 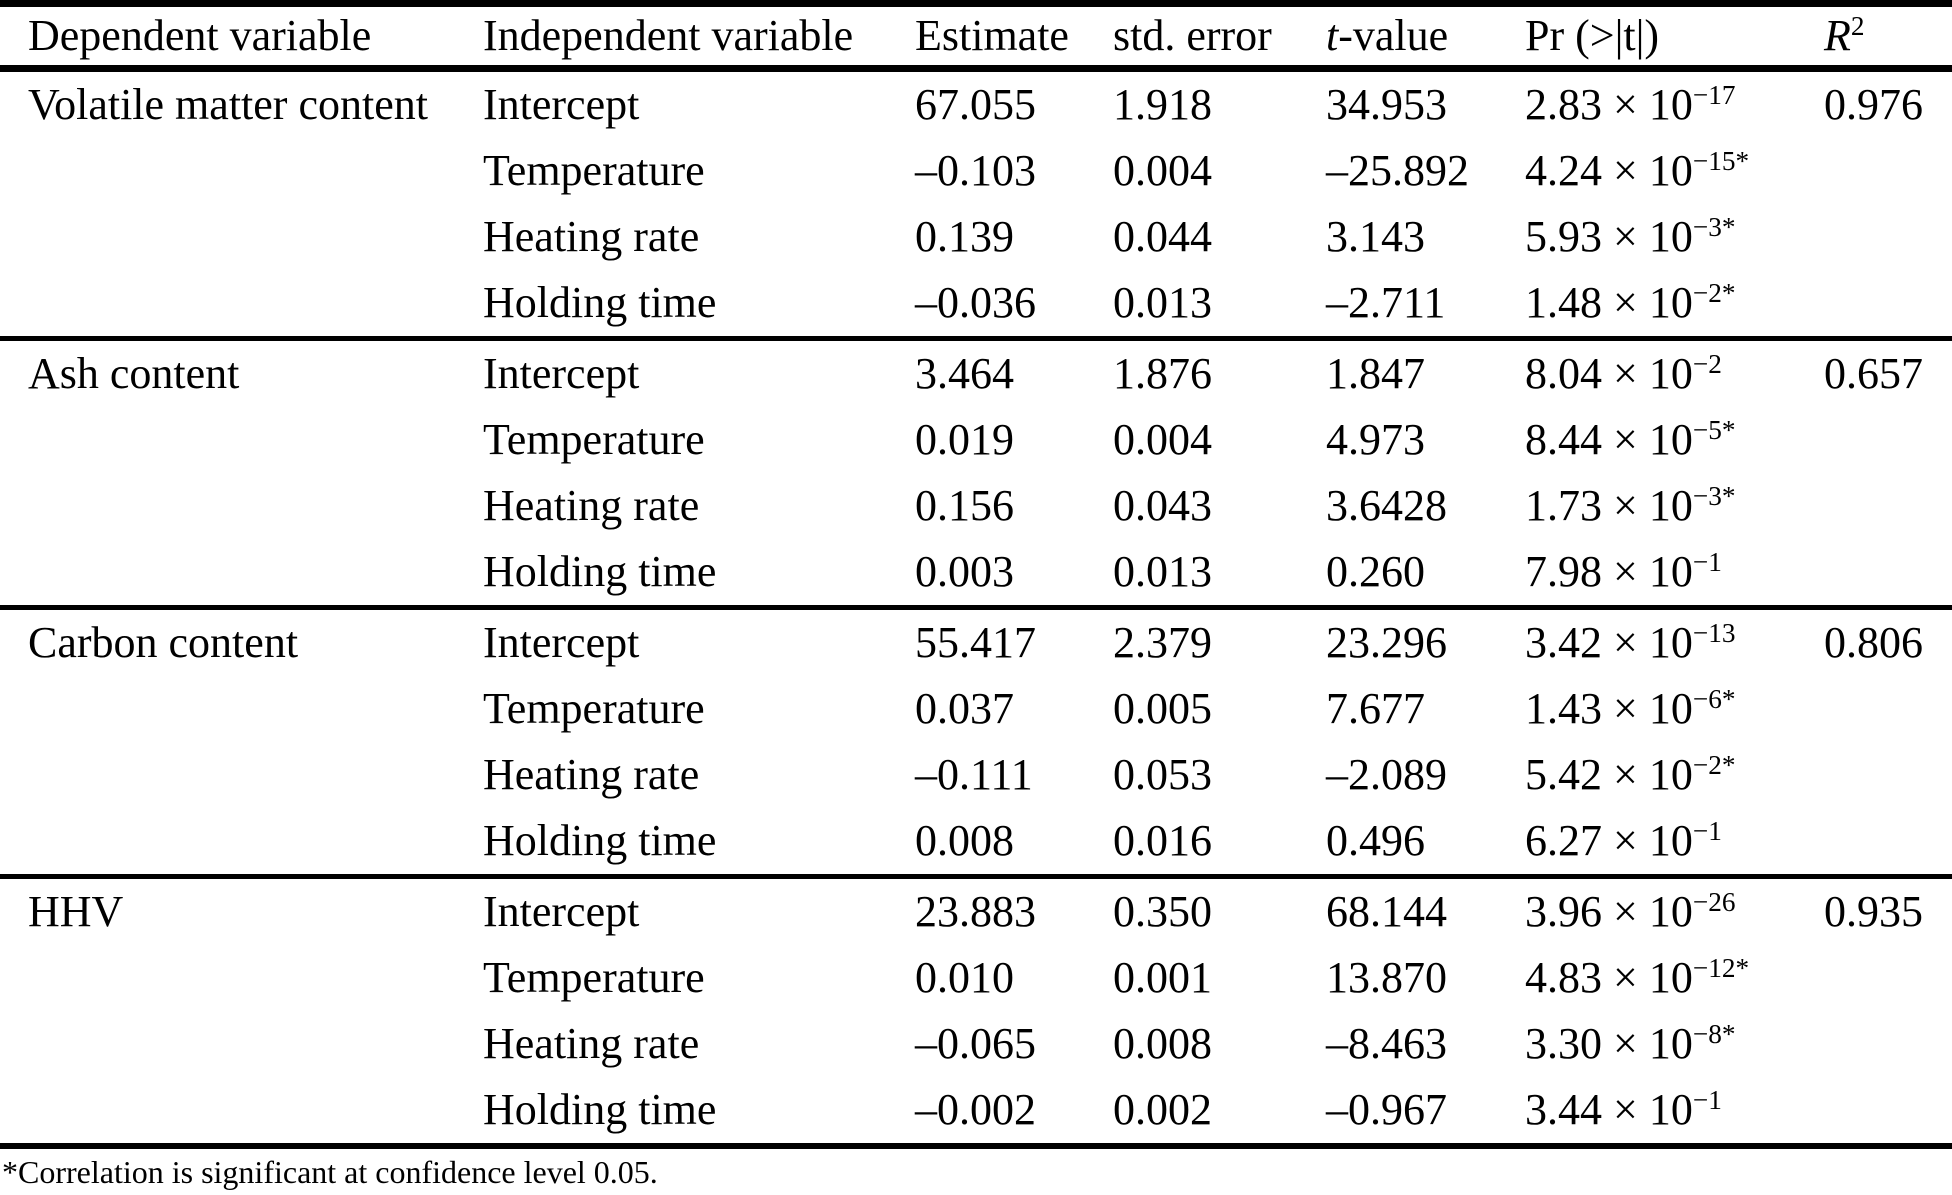 I want to click on estimate-cell: –0.002, so click(x=975, y=1109).